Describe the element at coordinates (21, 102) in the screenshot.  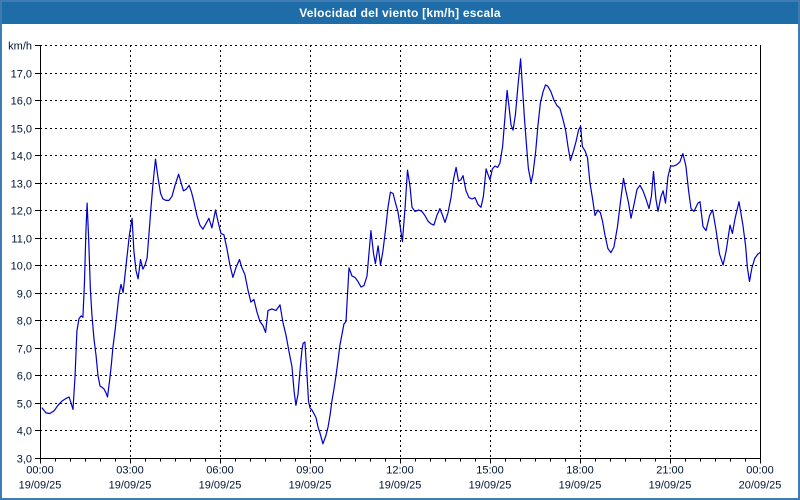
I see `svg-text: 16,0` at that location.